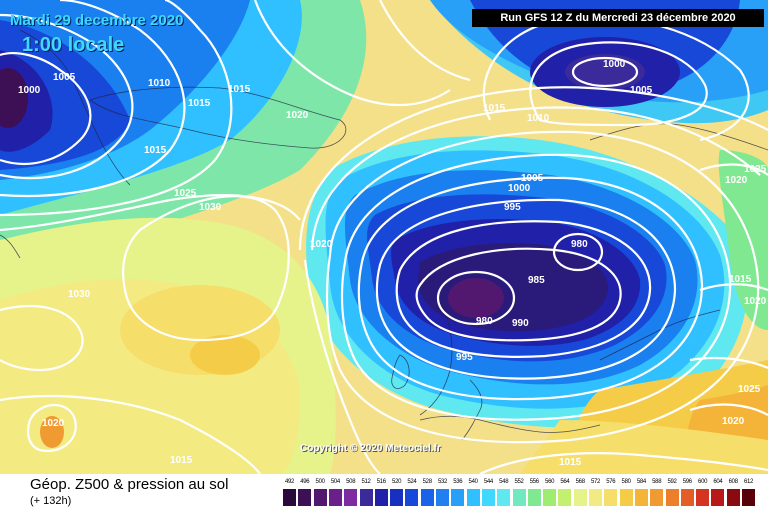 This screenshot has width=768, height=512. What do you see at coordinates (611, 482) in the screenshot?
I see `legend-tick-label: 576` at bounding box center [611, 482].